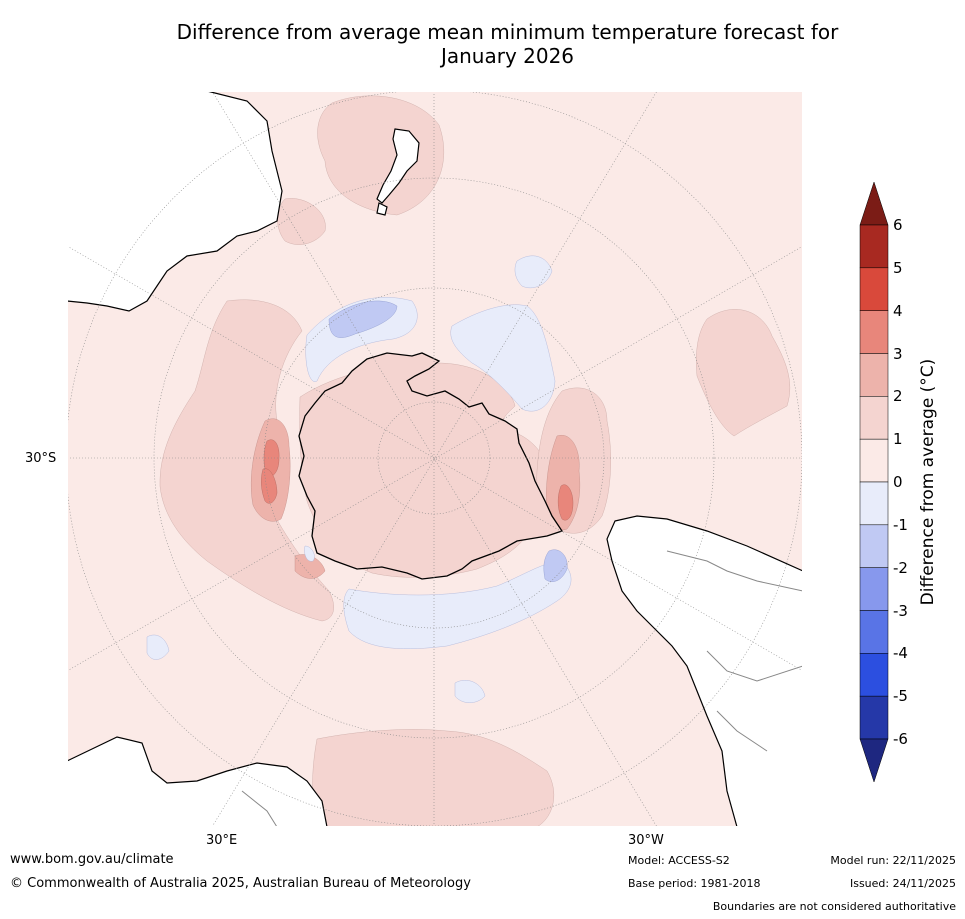 The image size is (965, 919). Describe the element at coordinates (898, 482) in the screenshot. I see `colorbar-tick-label: 0` at that location.